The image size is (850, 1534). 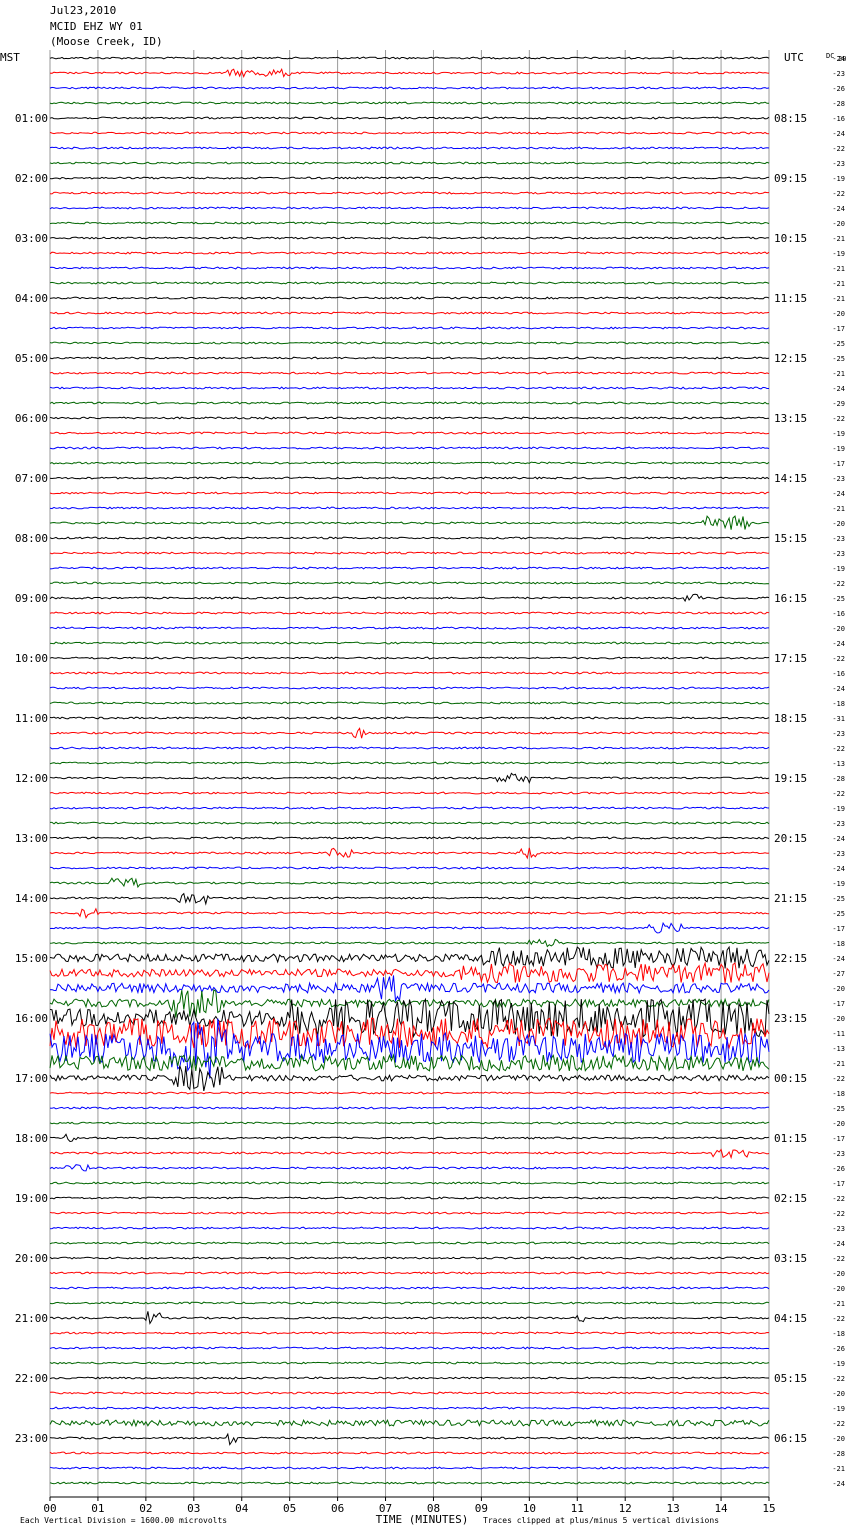 What do you see at coordinates (31, 478) in the screenshot?
I see `mst-hour-label: 07:00` at bounding box center [31, 478].